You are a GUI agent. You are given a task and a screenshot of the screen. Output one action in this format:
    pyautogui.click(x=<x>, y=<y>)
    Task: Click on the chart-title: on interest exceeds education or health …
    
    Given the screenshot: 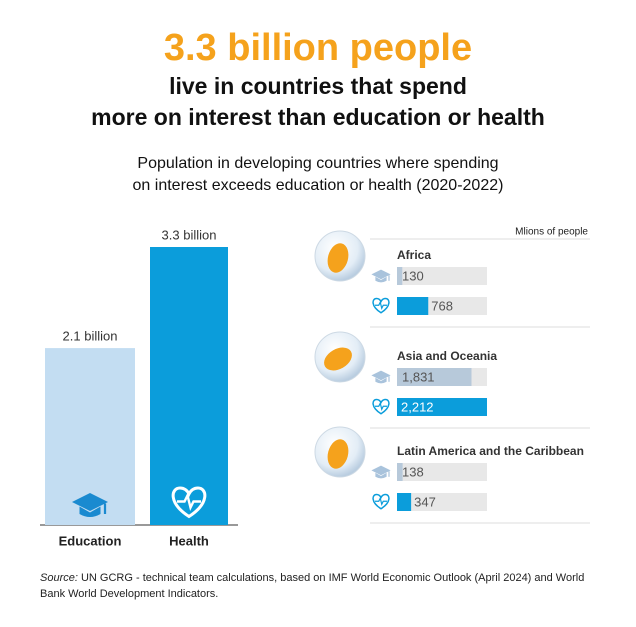 What is the action you would take?
    pyautogui.click(x=318, y=185)
    